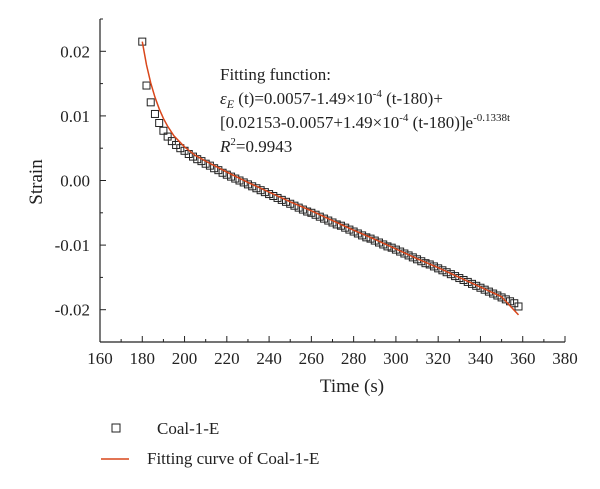  I want to click on y-tick-label: 0.00, so click(75, 181).